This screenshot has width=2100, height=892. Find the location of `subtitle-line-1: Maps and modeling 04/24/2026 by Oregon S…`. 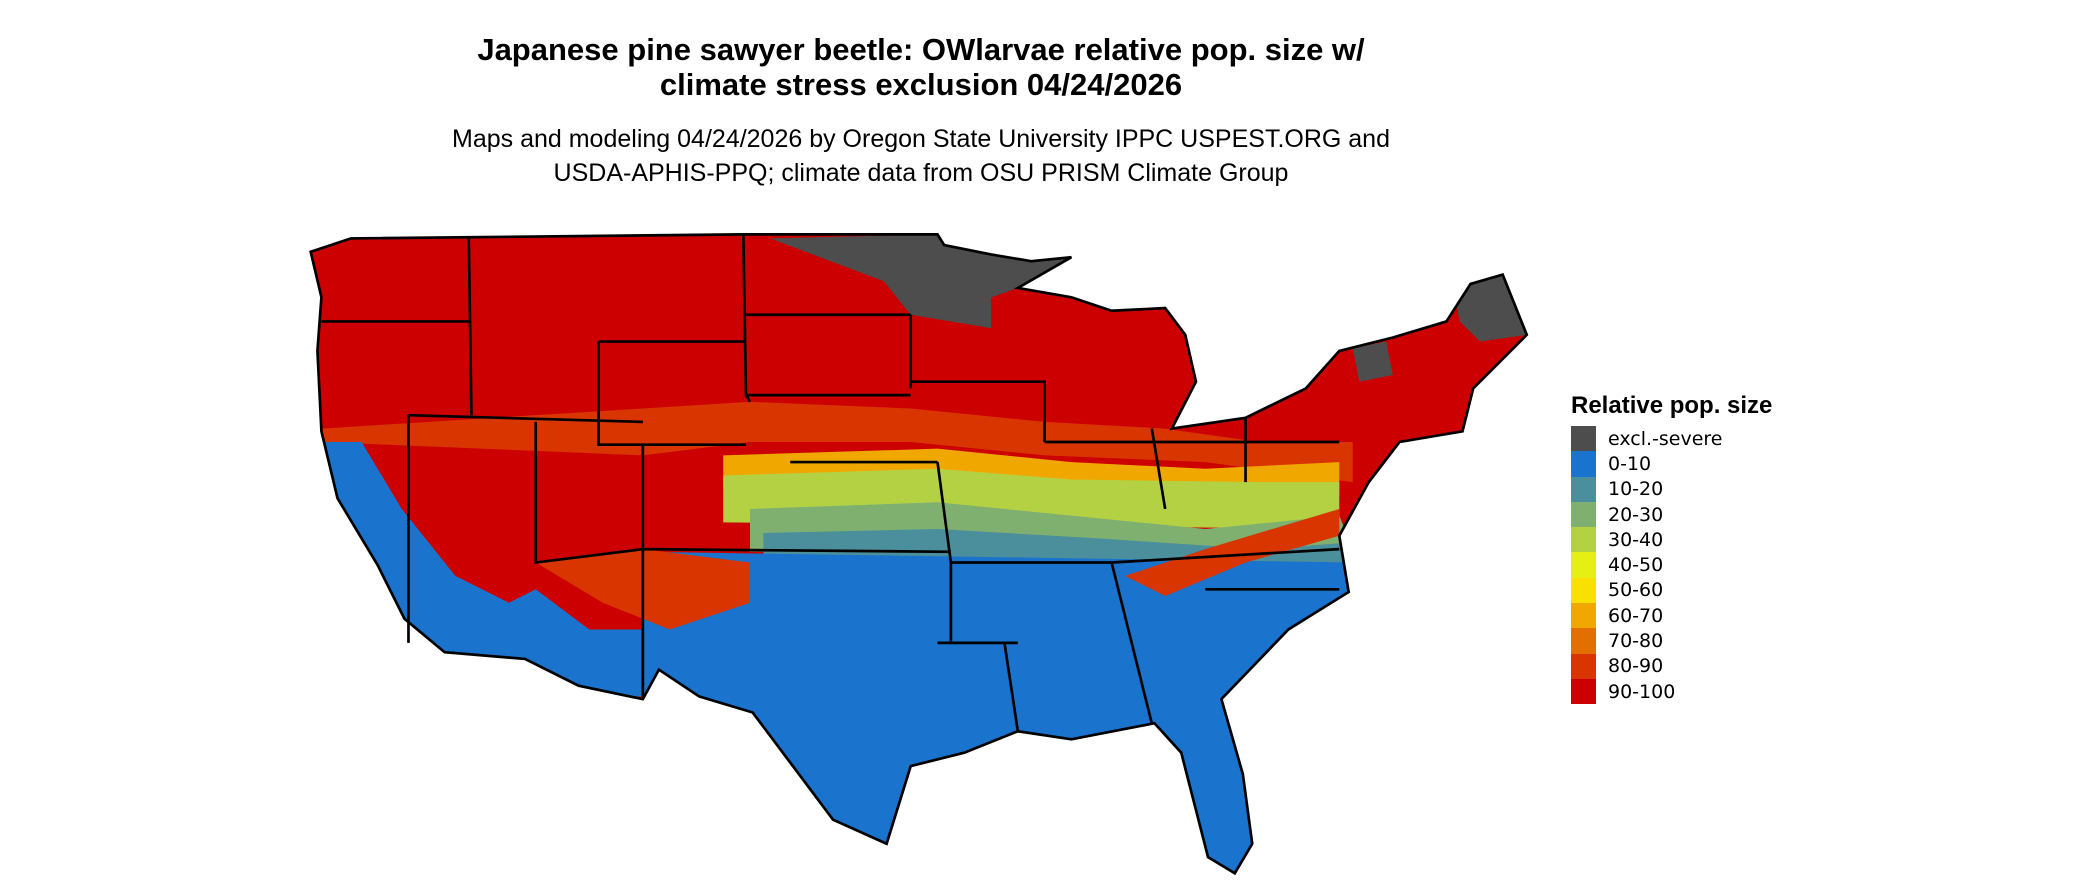

subtitle-line-1: Maps and modeling 04/24/2026 by Oregon S… is located at coordinates (921, 139).